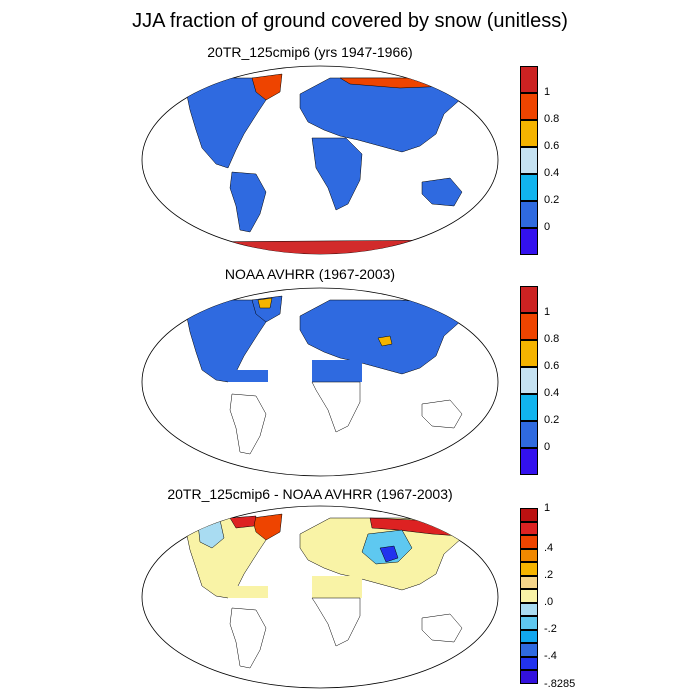  I want to click on panel-2-title: NOAA AVHRR (1967-2003), so click(310, 274).